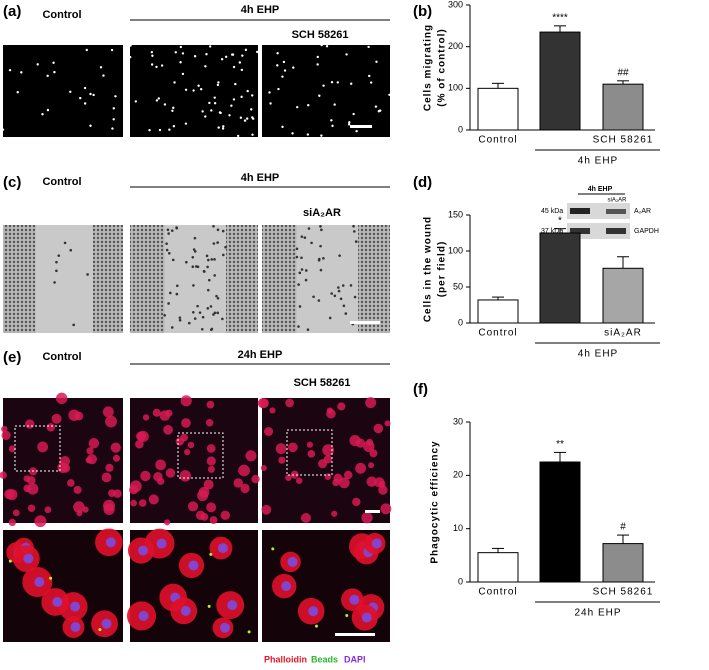 Image resolution: width=709 pixels, height=670 pixels. What do you see at coordinates (600, 189) in the screenshot?
I see `blot-label: 4h EHP` at bounding box center [600, 189].